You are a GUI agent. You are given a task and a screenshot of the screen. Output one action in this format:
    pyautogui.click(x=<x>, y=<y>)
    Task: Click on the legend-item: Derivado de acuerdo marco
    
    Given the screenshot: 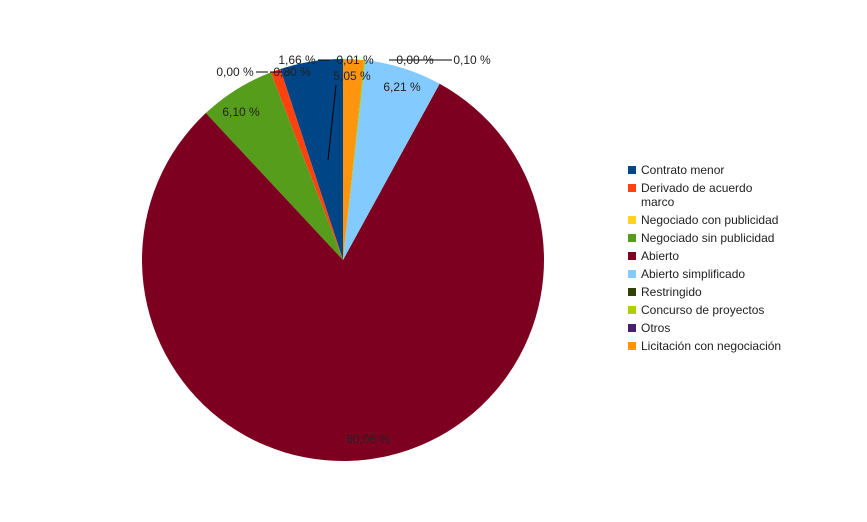 What is the action you would take?
    pyautogui.click(x=718, y=195)
    